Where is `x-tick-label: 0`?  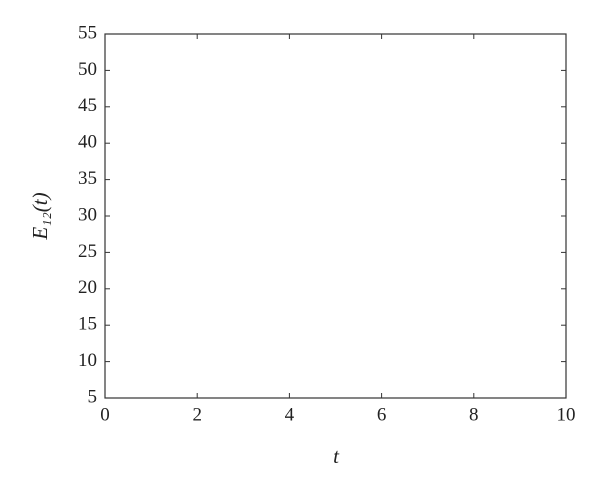
x-tick-label: 0 is located at coordinates (105, 414).